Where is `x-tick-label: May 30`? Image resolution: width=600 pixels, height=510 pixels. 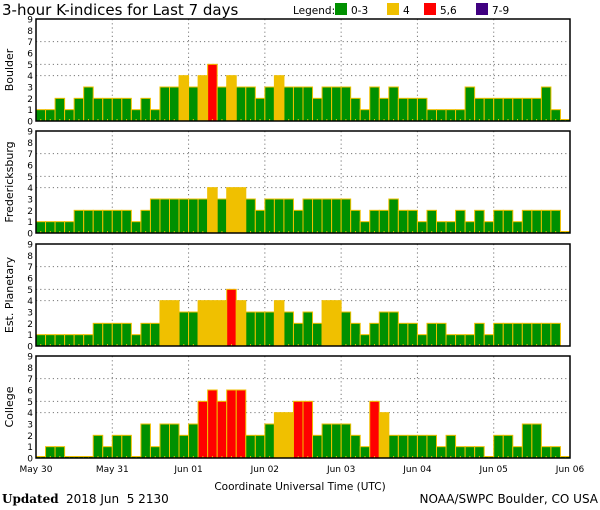
x-tick-label: May 30 is located at coordinates (36, 470).